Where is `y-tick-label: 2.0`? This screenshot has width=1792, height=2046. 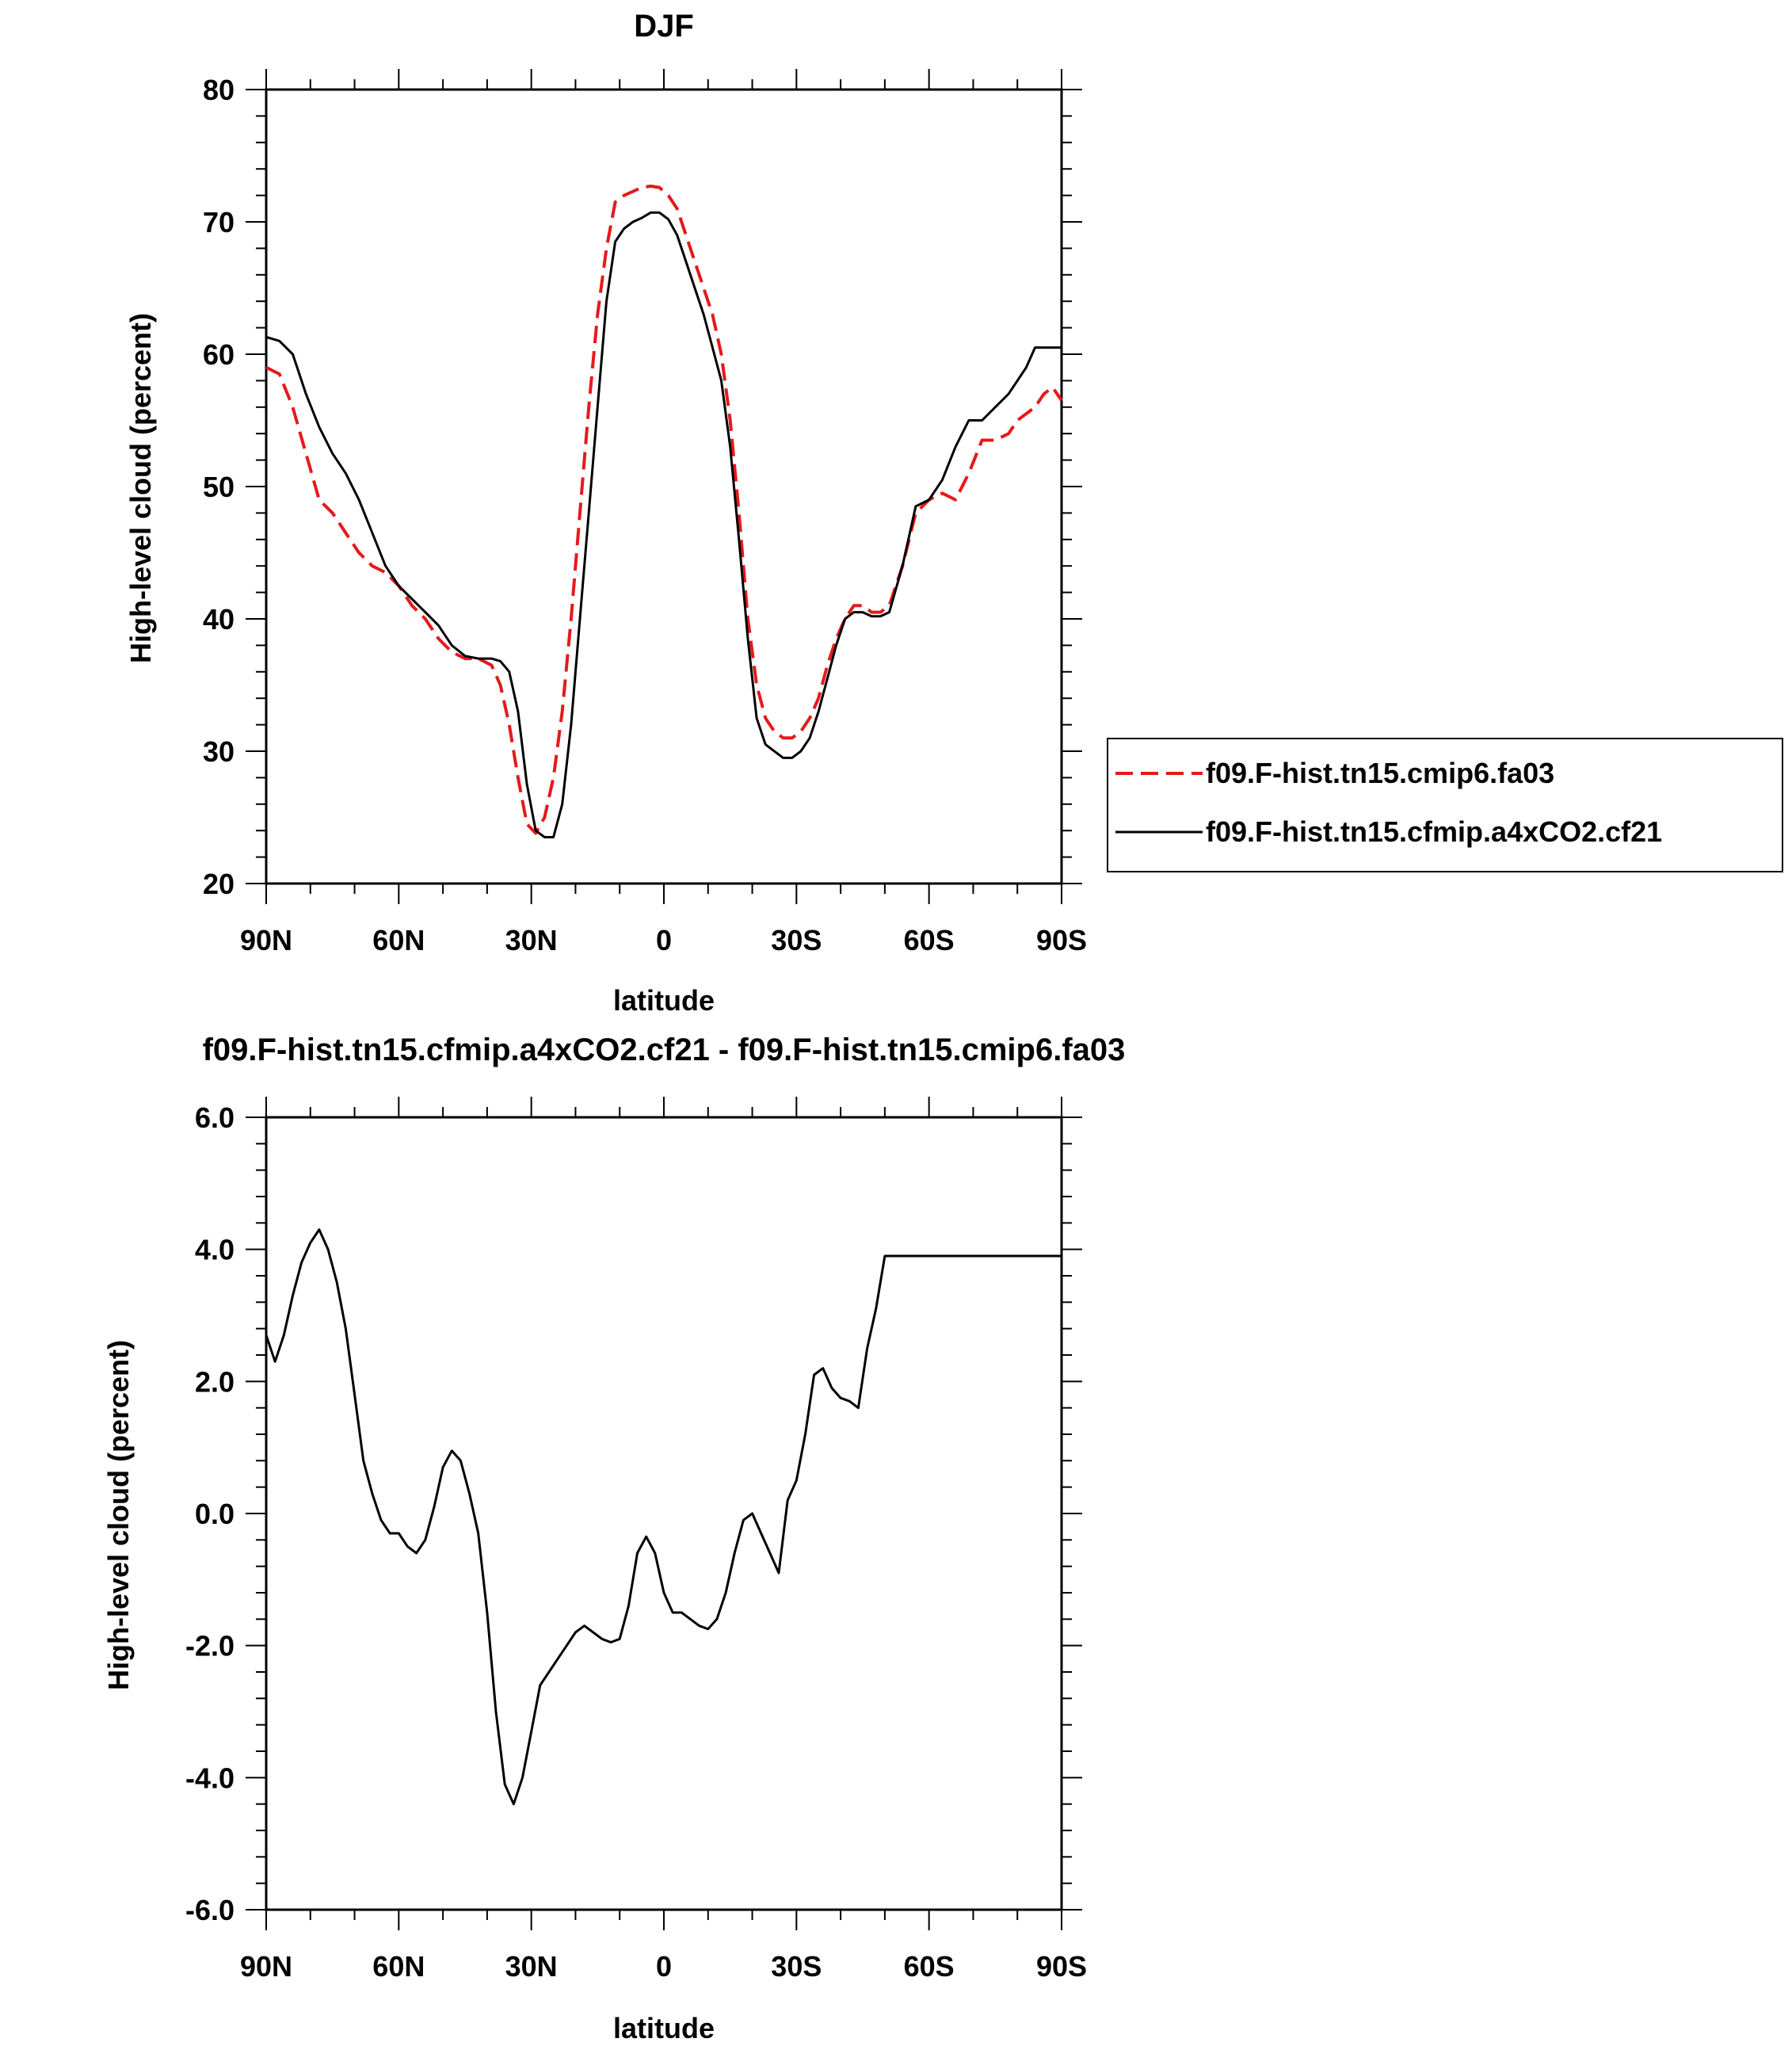 y-tick-label: 2.0 is located at coordinates (215, 1381).